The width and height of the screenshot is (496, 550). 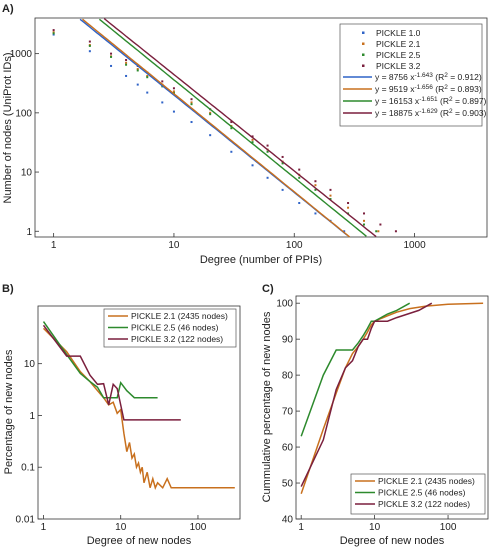 What do you see at coordinates (426, 481) in the screenshot?
I see `panel-c-legend-label: PICKLE 2.1 (2435 nodes)` at bounding box center [426, 481].